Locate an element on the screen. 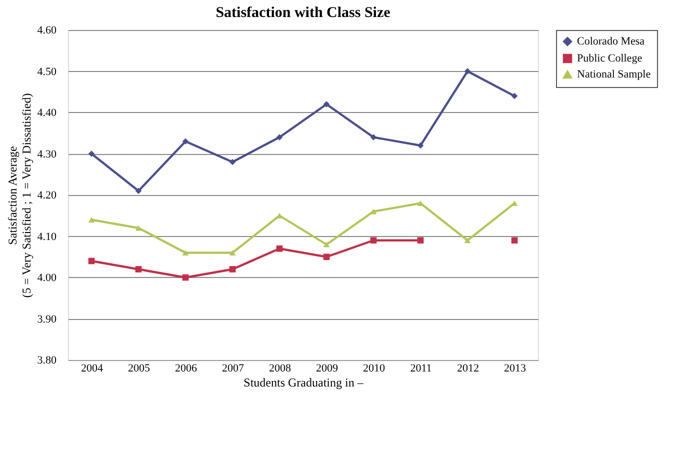 Image resolution: width=687 pixels, height=452 pixels. y-tick-label: 4.50 is located at coordinates (47, 72).